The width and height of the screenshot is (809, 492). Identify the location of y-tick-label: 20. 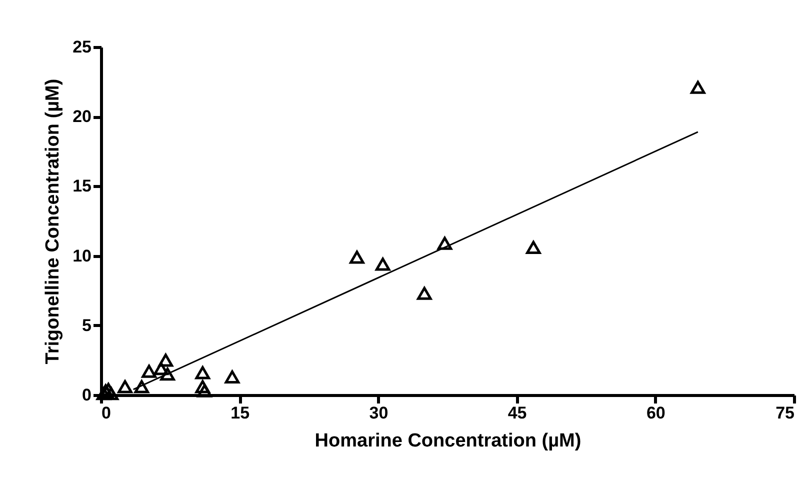
(82, 116).